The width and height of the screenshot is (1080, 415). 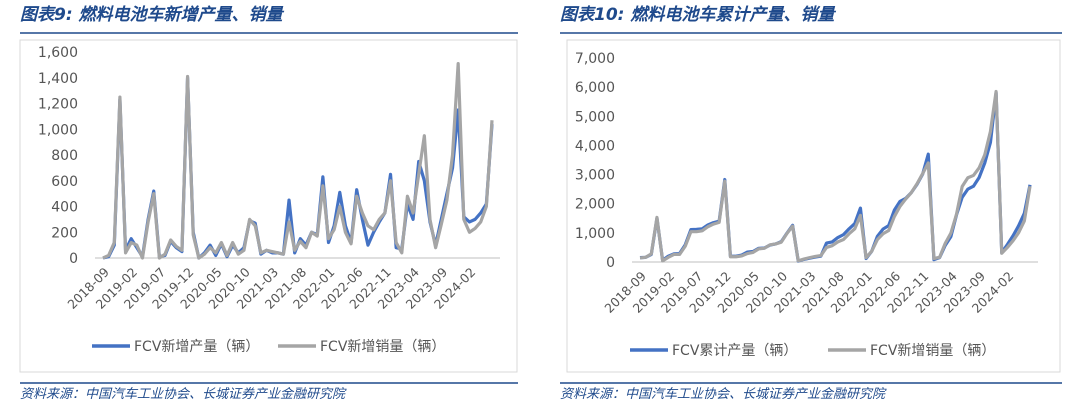 I want to click on legend-label: FCV新增产量（辆）, so click(x=196, y=347).